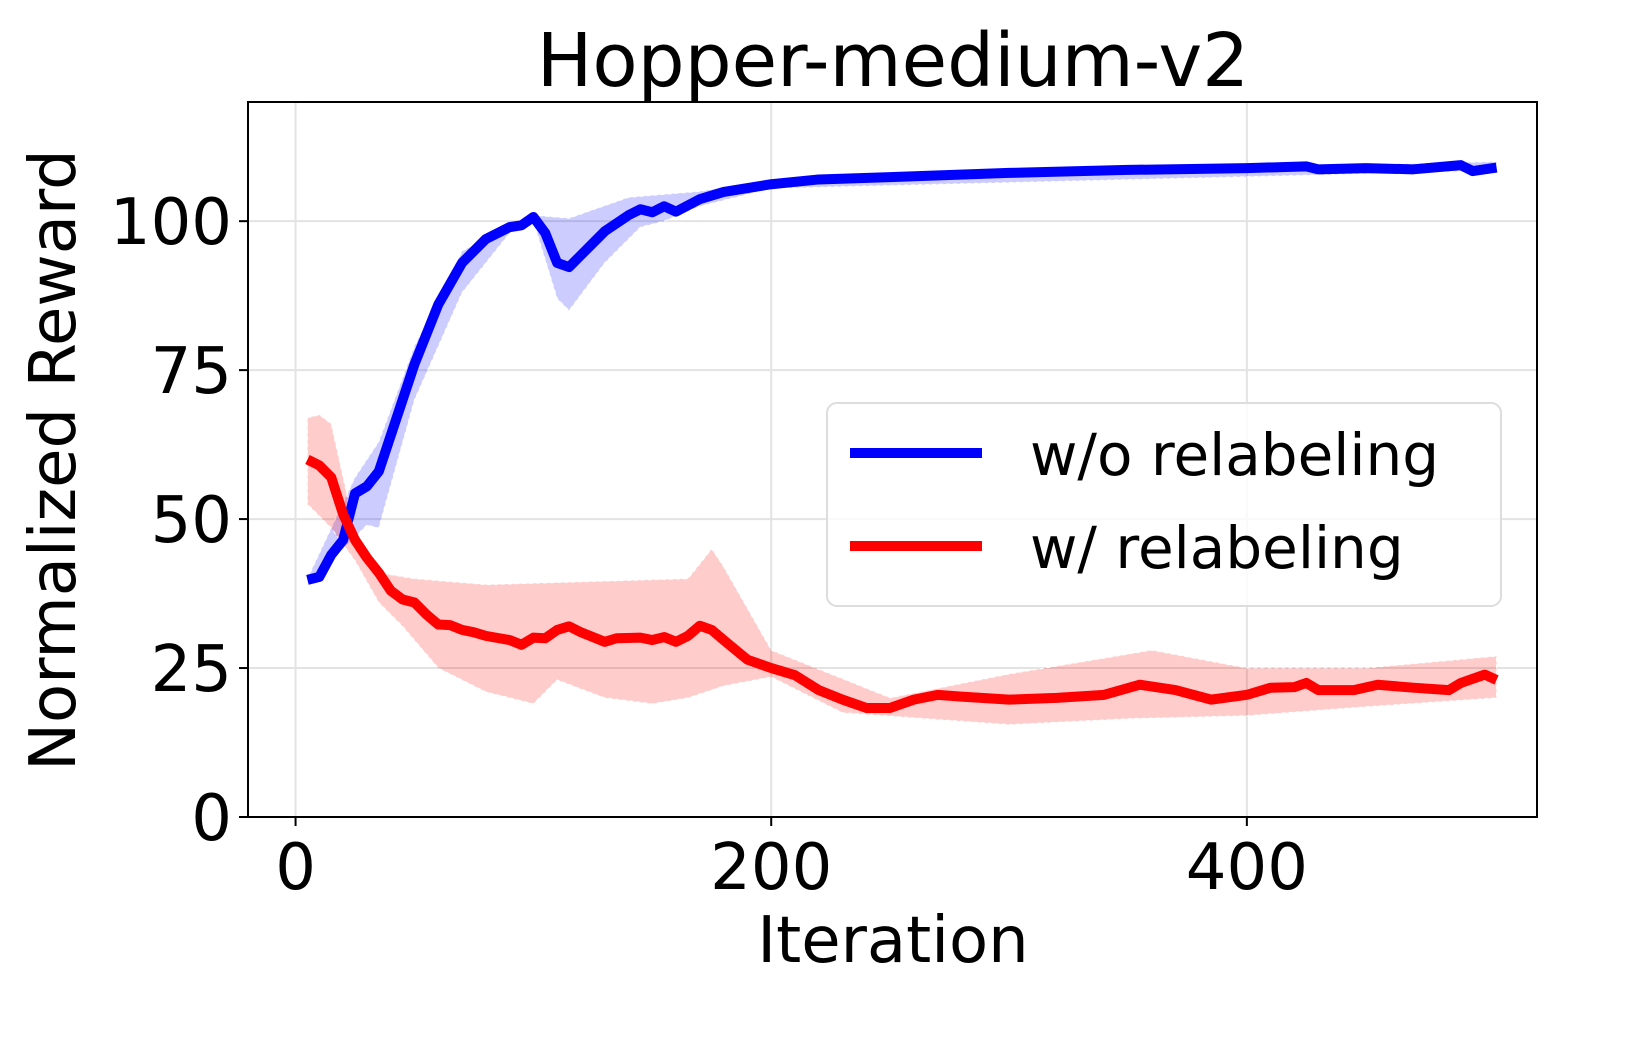 This screenshot has width=1650, height=1054. Describe the element at coordinates (1164, 504) in the screenshot. I see `legend: w/o relabeling w/ relabeling` at that location.